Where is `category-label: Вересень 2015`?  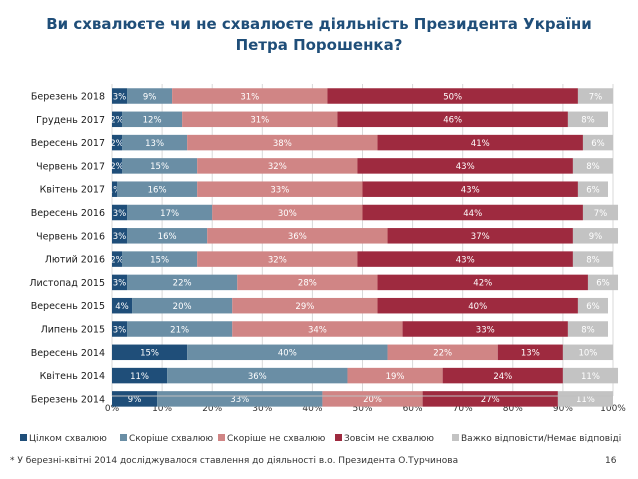 category-label: Вересень 2015 is located at coordinates (68, 306).